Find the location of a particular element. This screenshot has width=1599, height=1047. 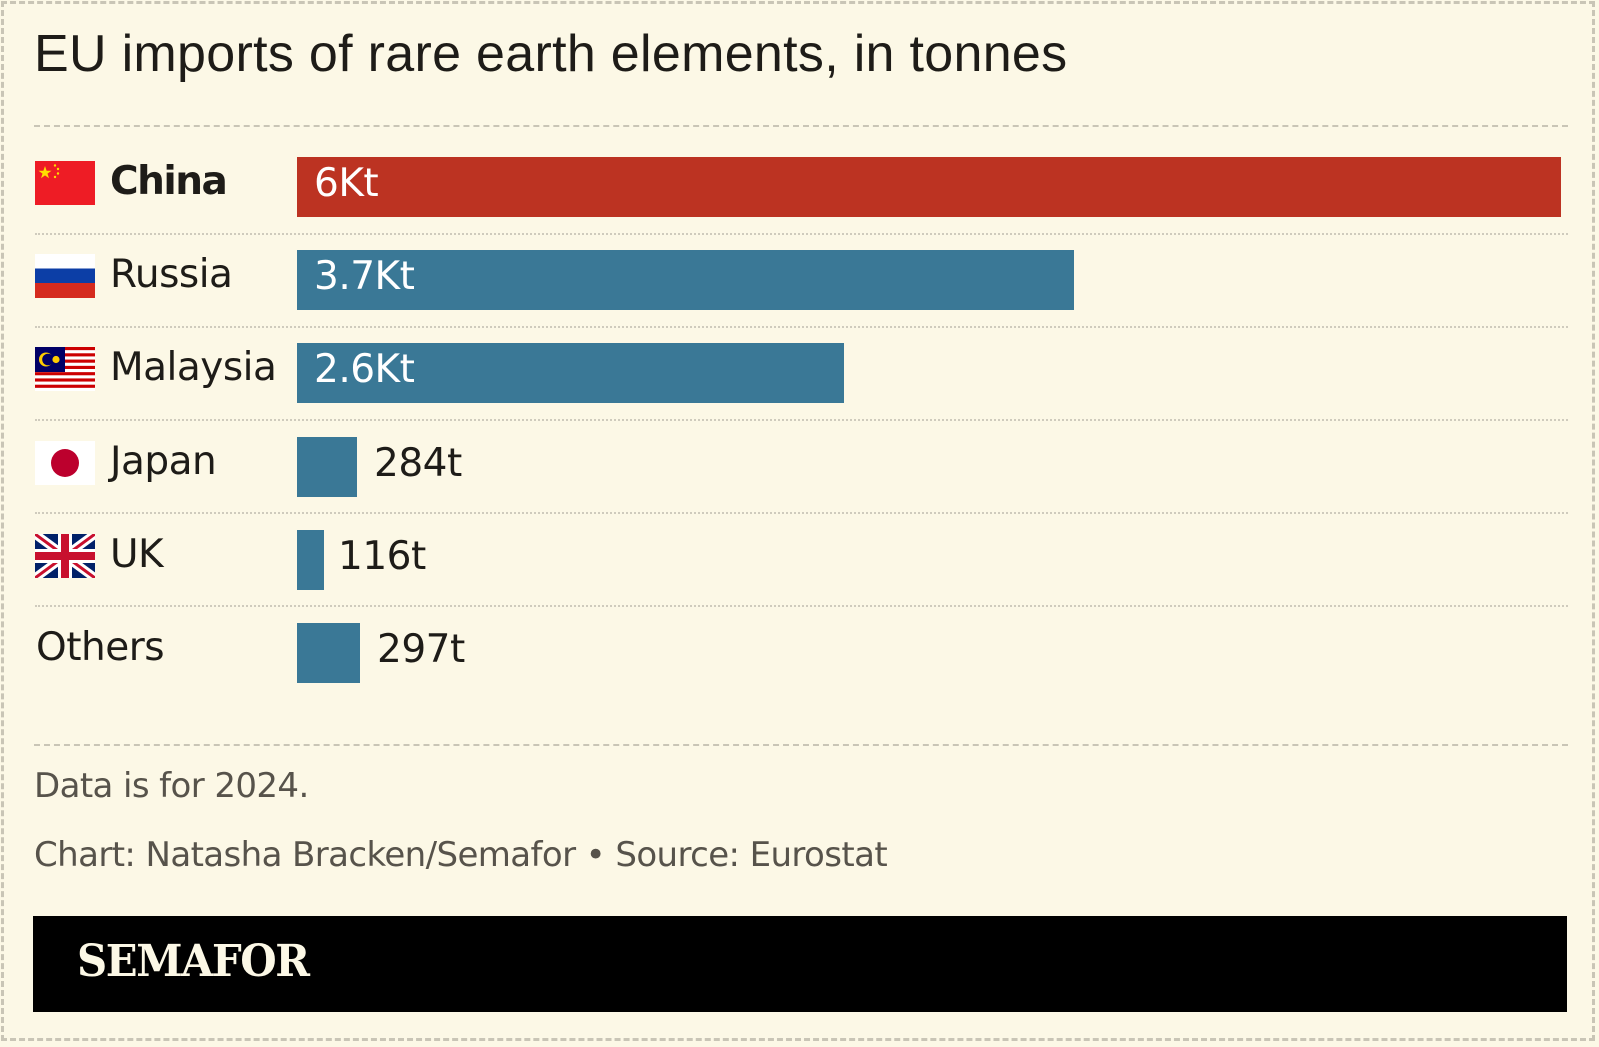

bar-row-others: Others 297t is located at coordinates (799, 653).